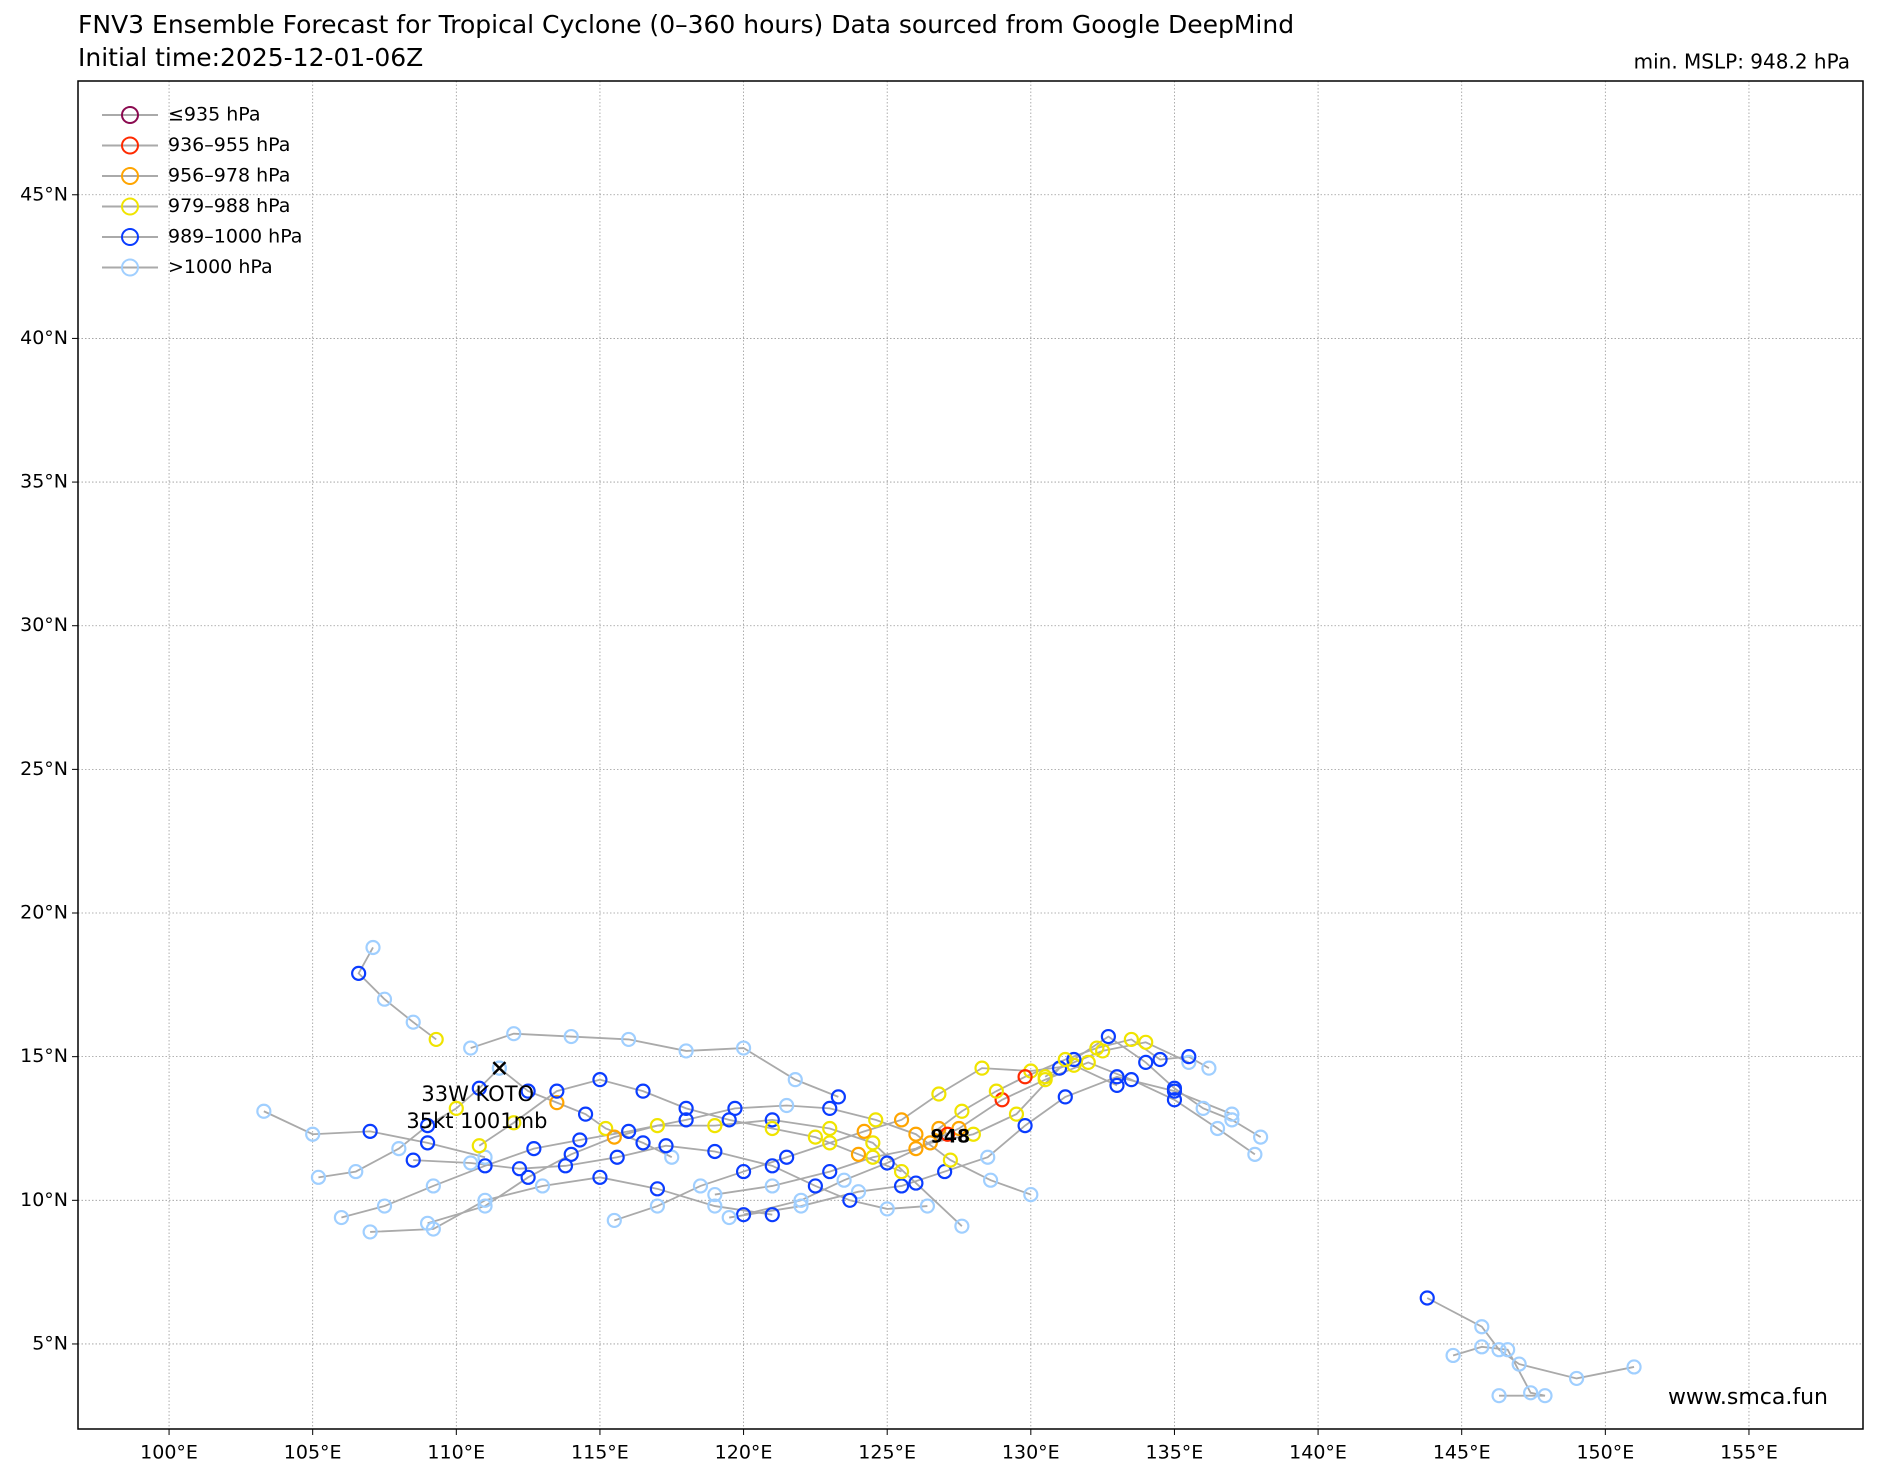  What do you see at coordinates (229, 176) in the screenshot?
I see `legend-label: 956–978 hPa` at bounding box center [229, 176].